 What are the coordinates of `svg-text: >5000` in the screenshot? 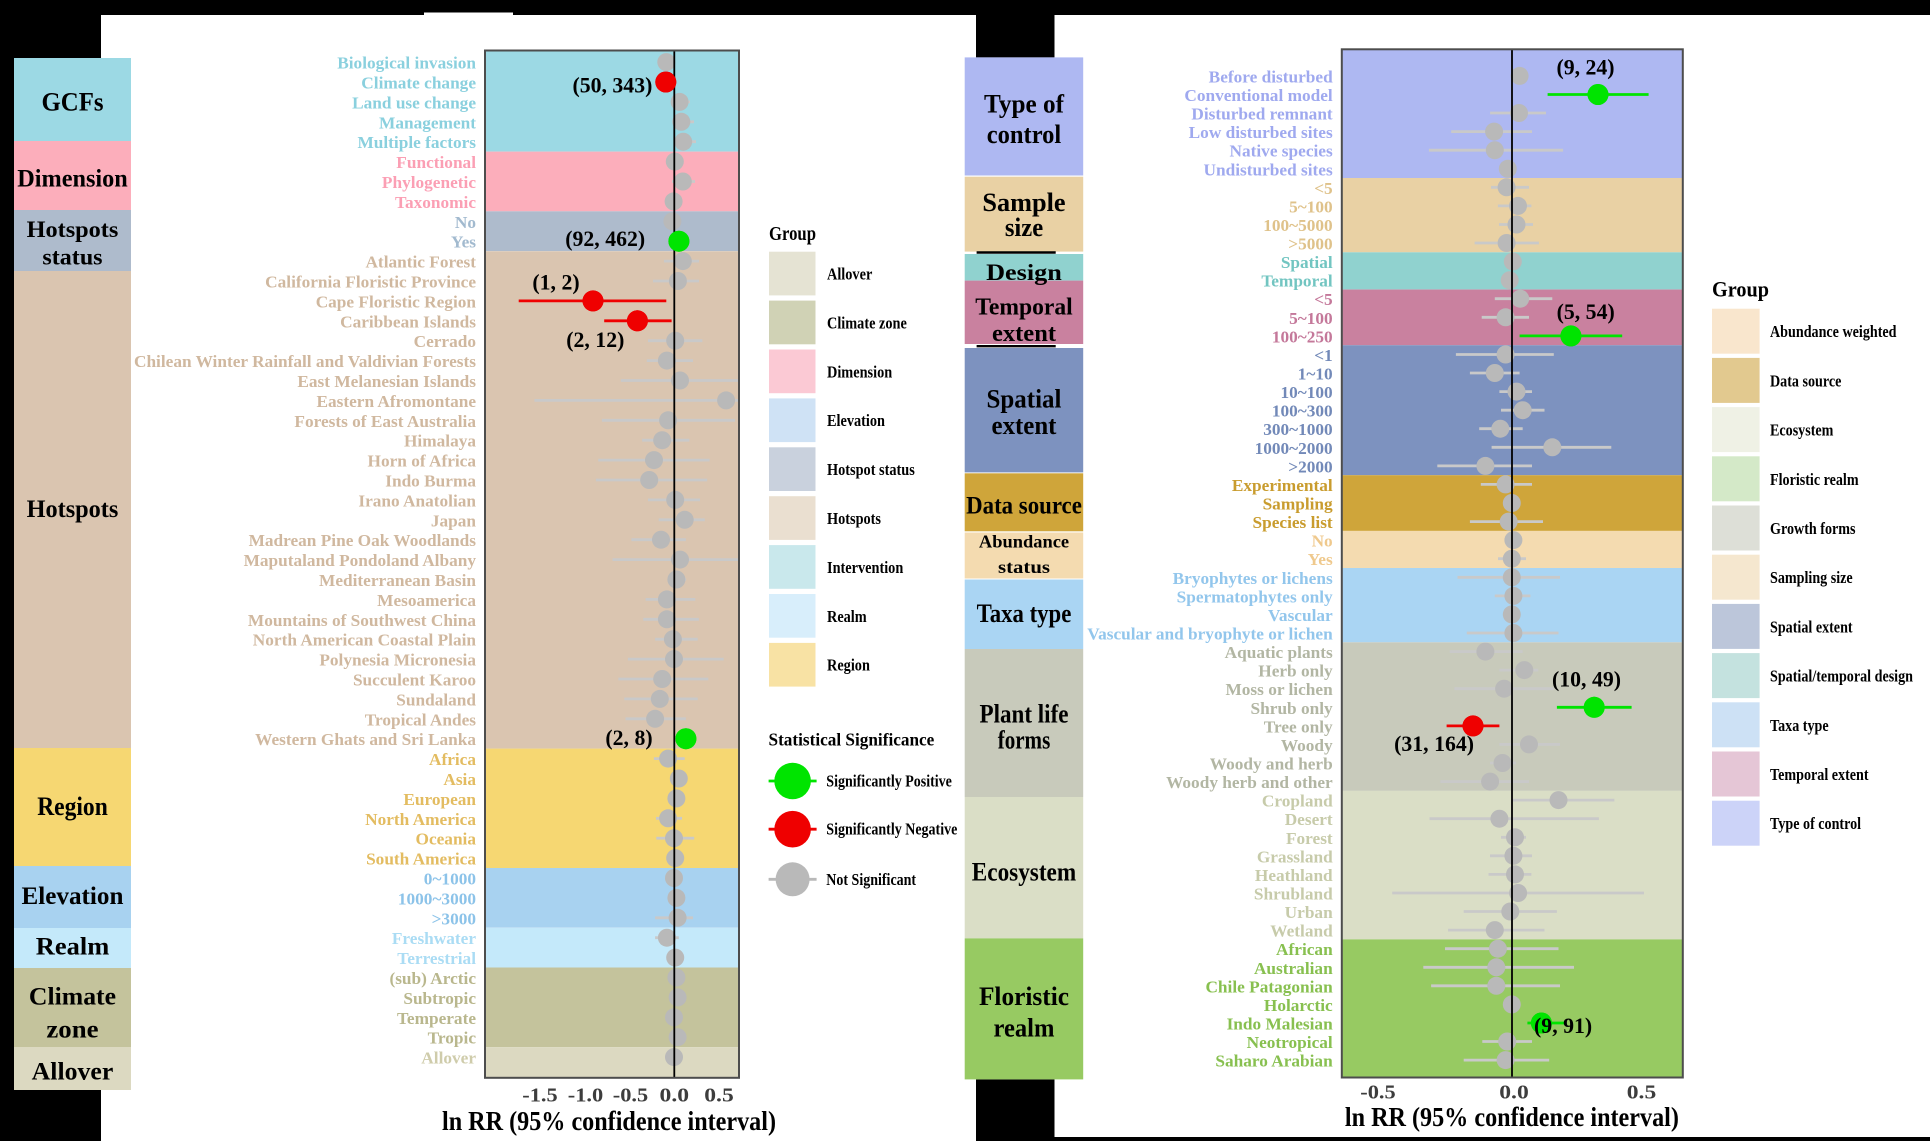 It's located at (1310, 244).